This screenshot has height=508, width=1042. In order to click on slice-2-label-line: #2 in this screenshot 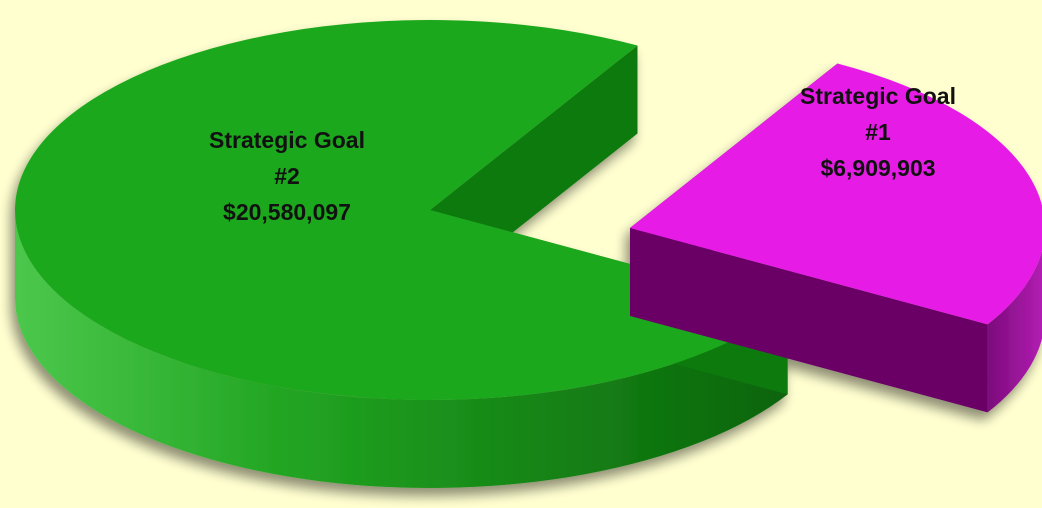, I will do `click(287, 176)`.